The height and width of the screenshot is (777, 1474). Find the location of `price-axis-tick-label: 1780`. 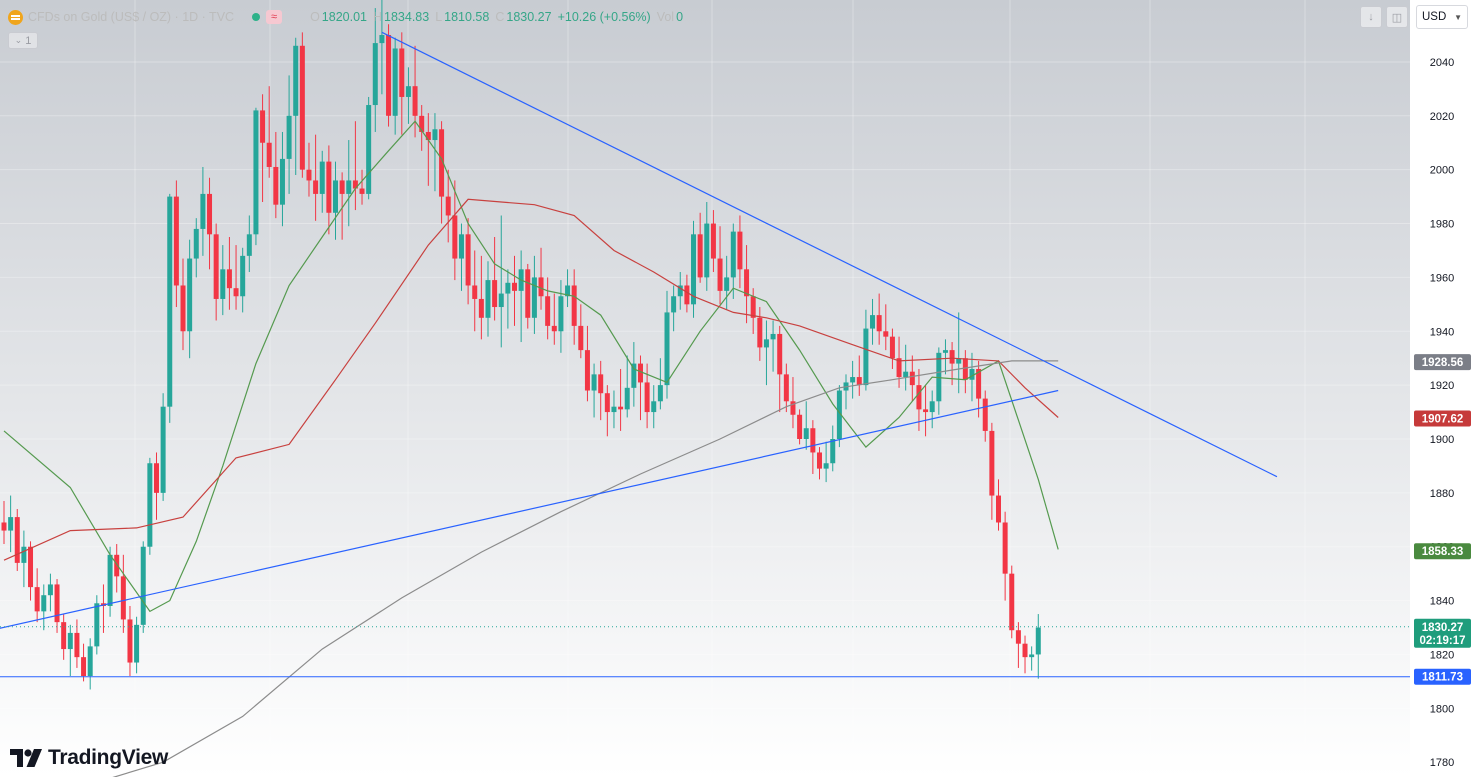

price-axis-tick-label: 1780 is located at coordinates (1442, 763).